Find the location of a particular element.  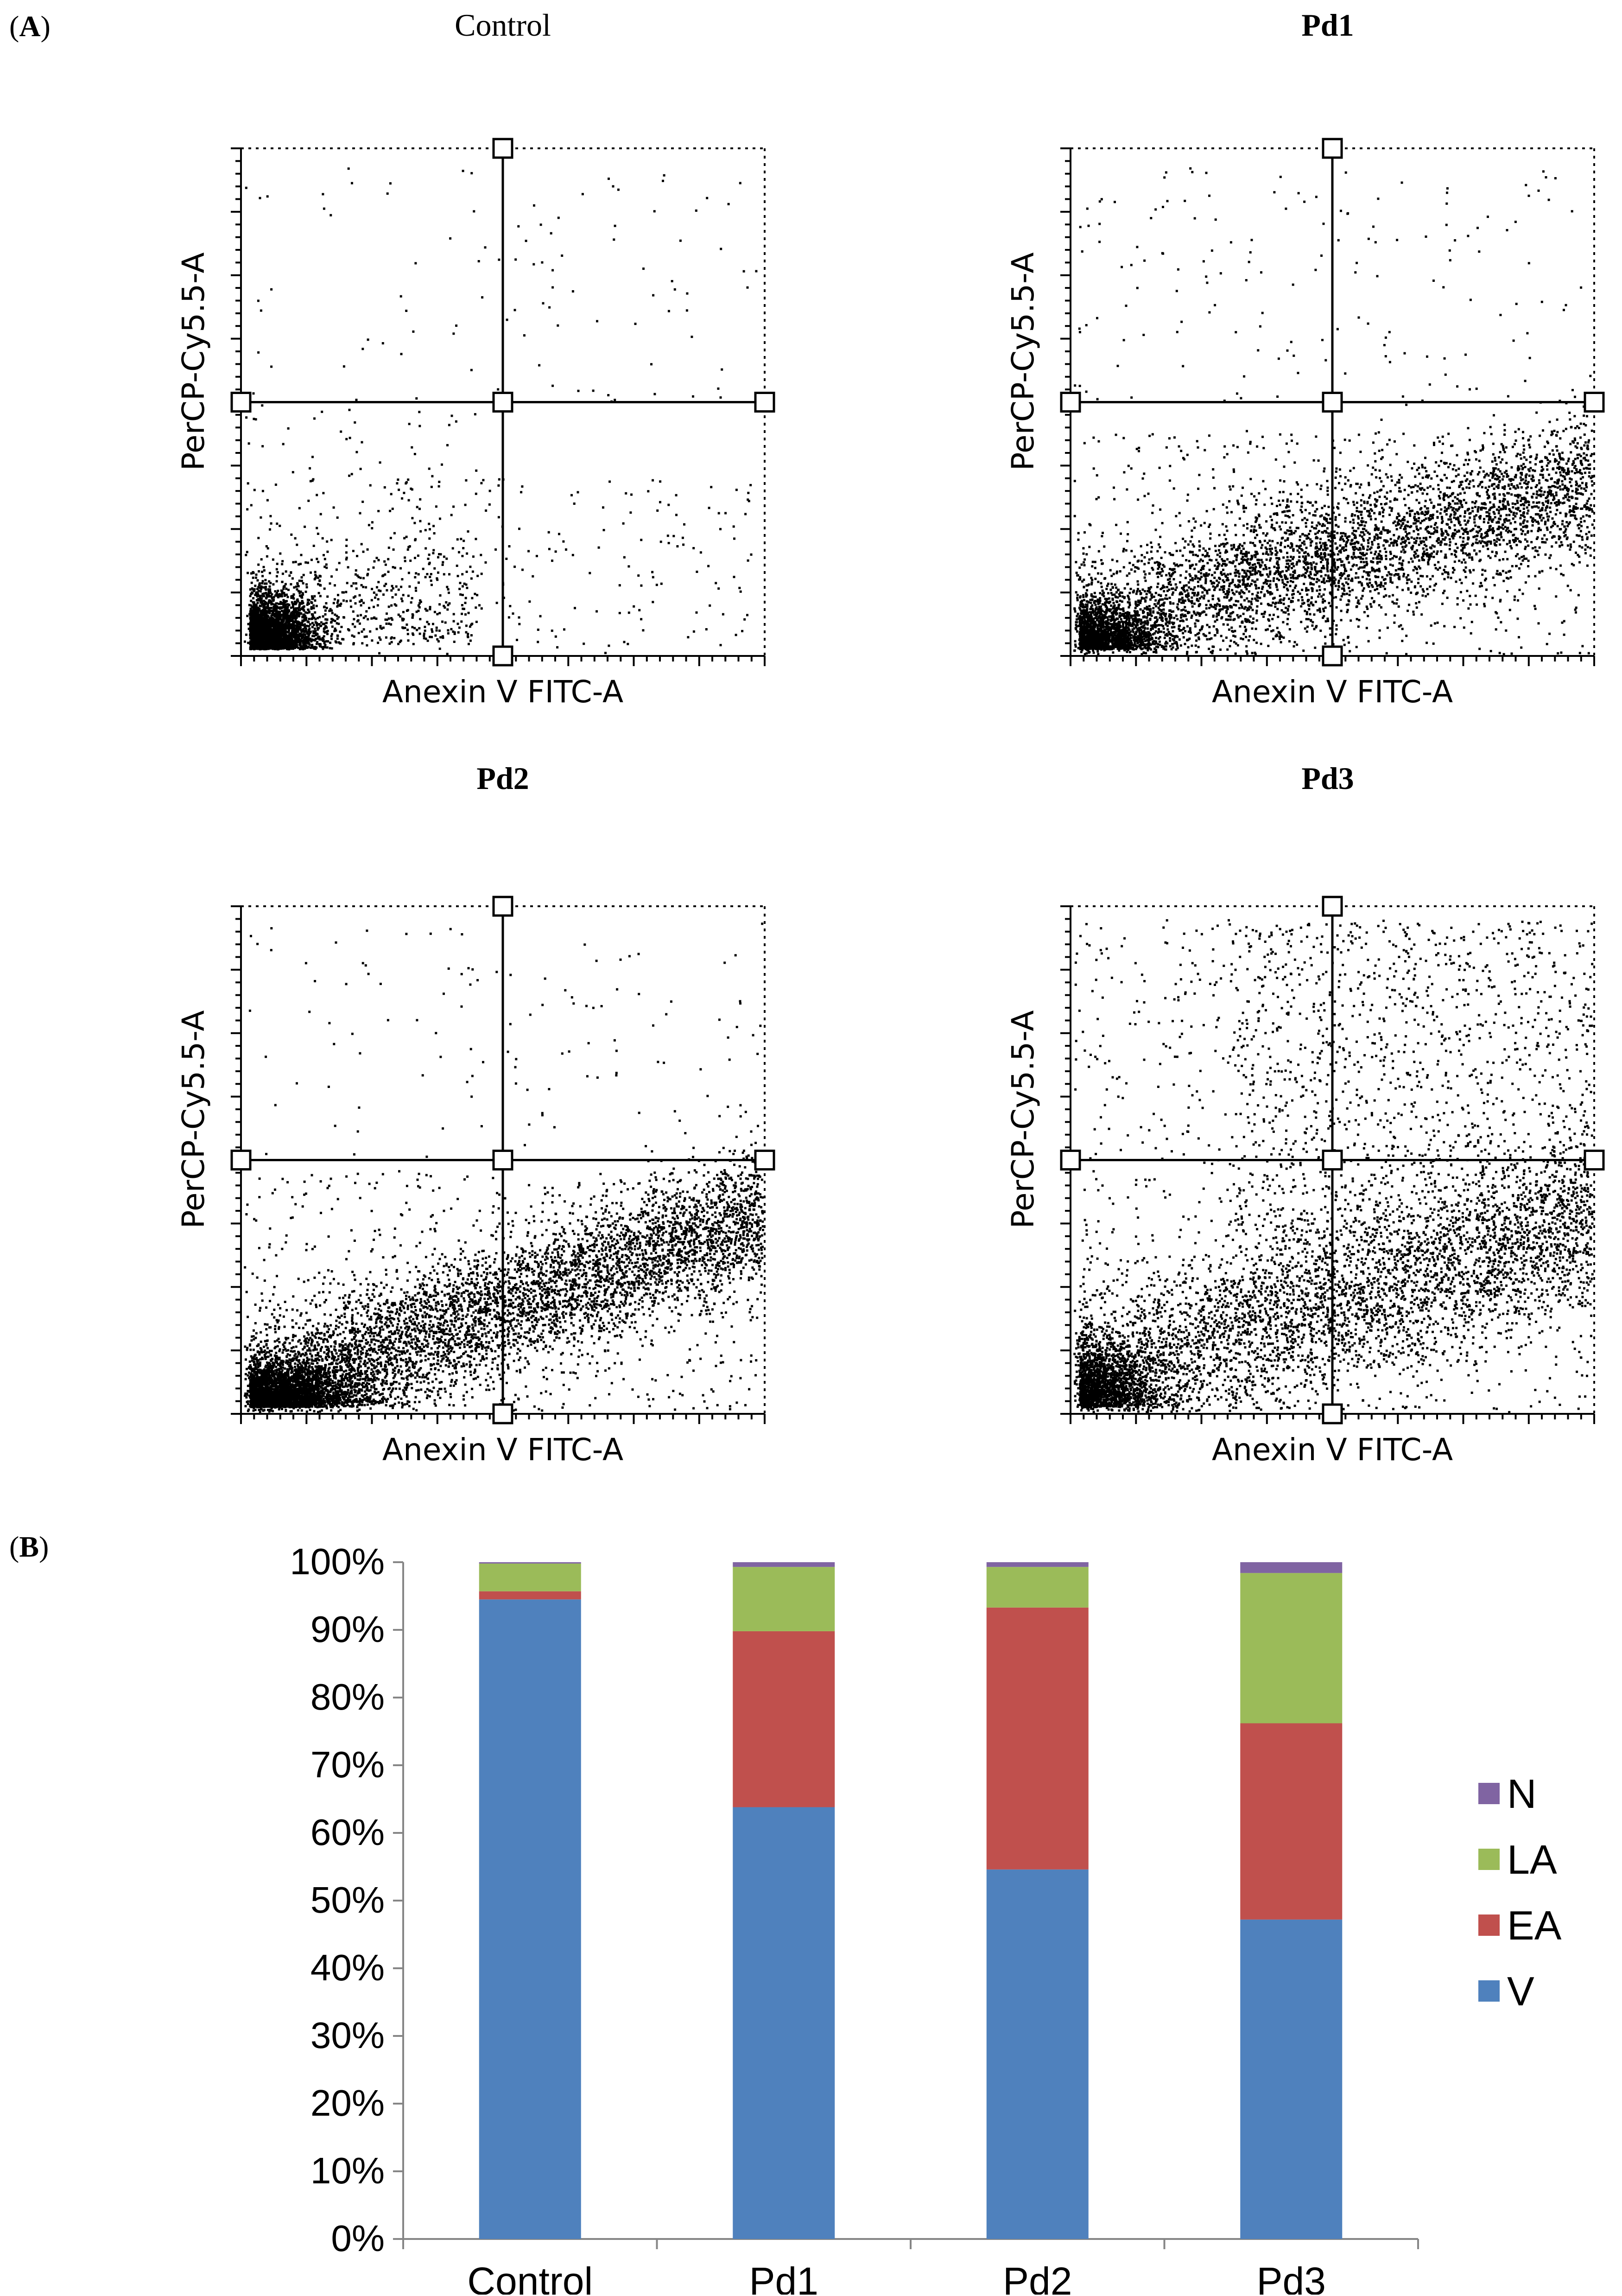

y-tick-label: 70% is located at coordinates (347, 1764).